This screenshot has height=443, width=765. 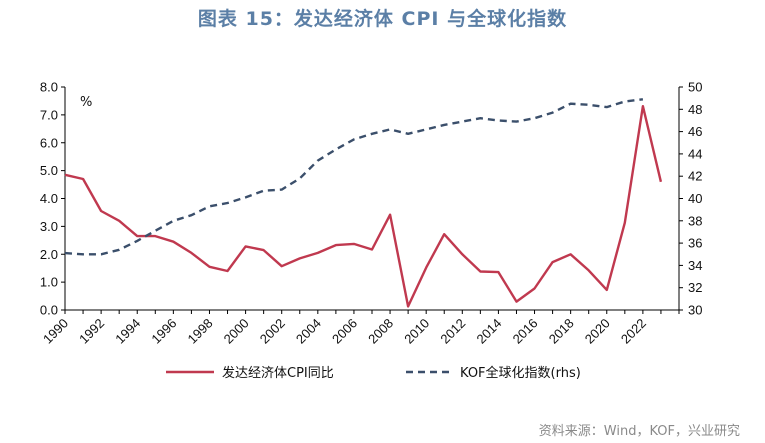 I want to click on x-tick-label: 1998, so click(x=200, y=331).